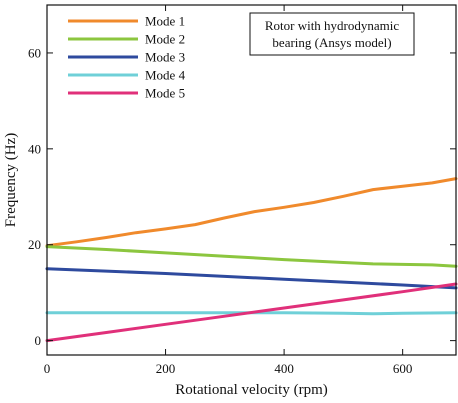 The width and height of the screenshot is (458, 403). I want to click on legend-label: Mode 3, so click(165, 57).